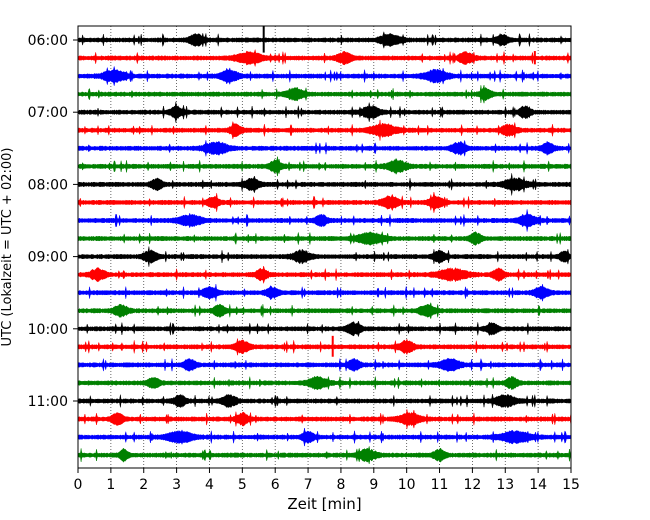  What do you see at coordinates (440, 485) in the screenshot?
I see `x-tick-label-11: 11` at bounding box center [440, 485].